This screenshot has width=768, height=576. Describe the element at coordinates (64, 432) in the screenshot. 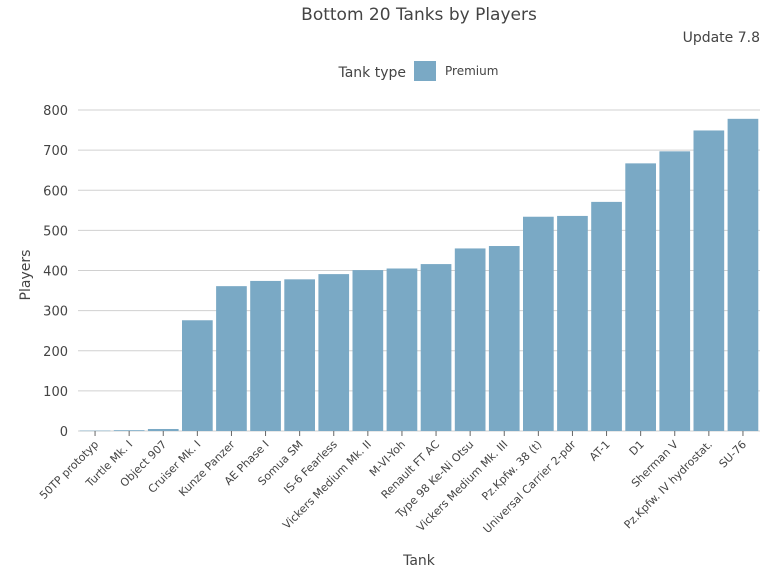

I see `y-tick-label: 0` at that location.